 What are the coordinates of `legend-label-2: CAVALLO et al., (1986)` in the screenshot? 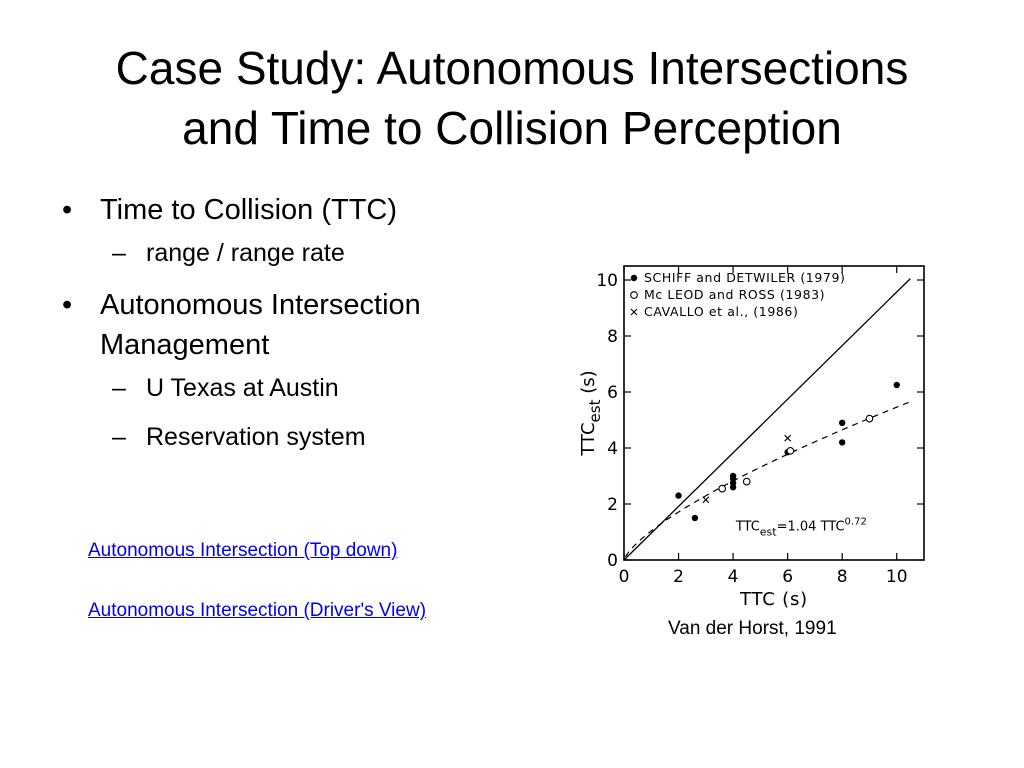 It's located at (721, 311).